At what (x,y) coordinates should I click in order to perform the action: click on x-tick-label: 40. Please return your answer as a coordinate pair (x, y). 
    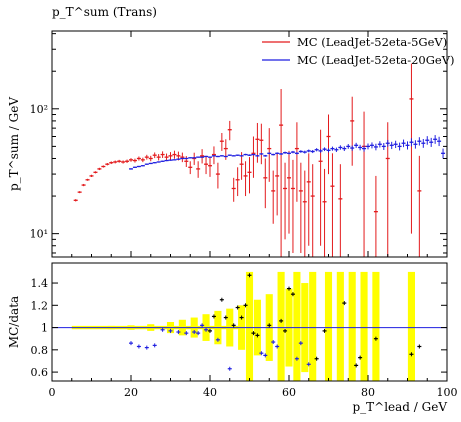
    Looking at the image, I should click on (210, 392).